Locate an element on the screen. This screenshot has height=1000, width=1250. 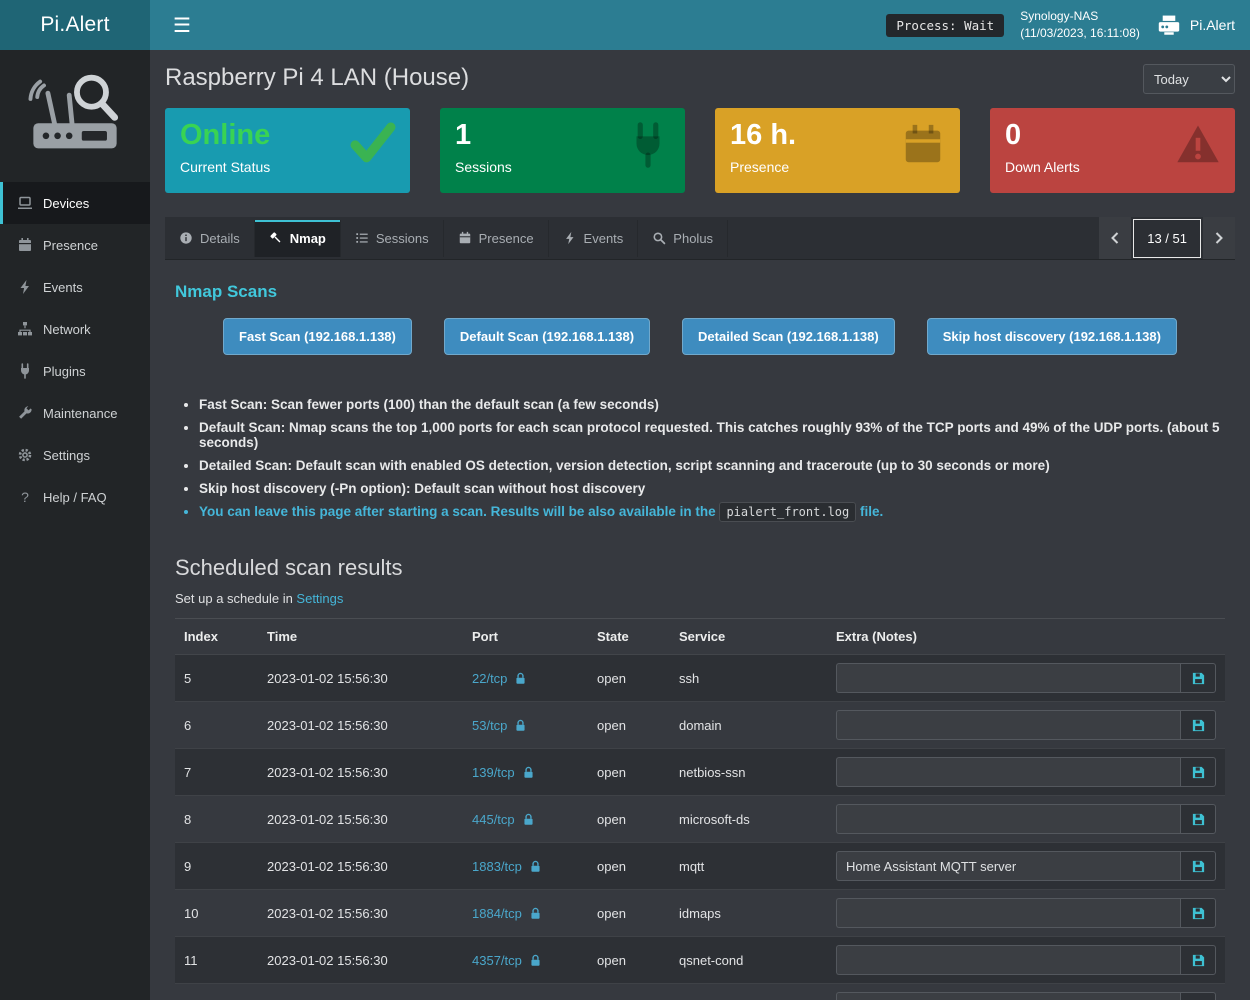
sidebar-item-devices: Devices is located at coordinates (75, 203).